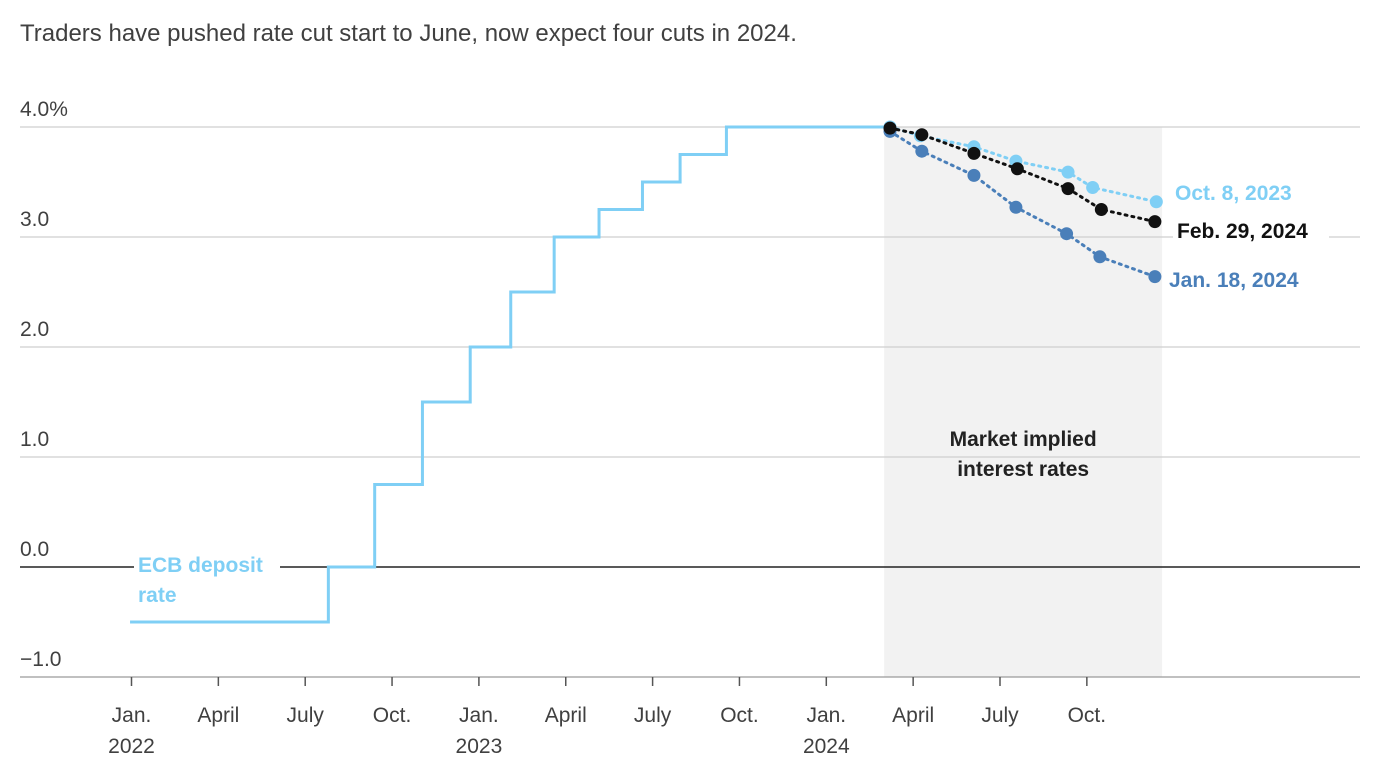 The height and width of the screenshot is (768, 1394). I want to click on y-tick-label: 0.0, so click(34, 549).